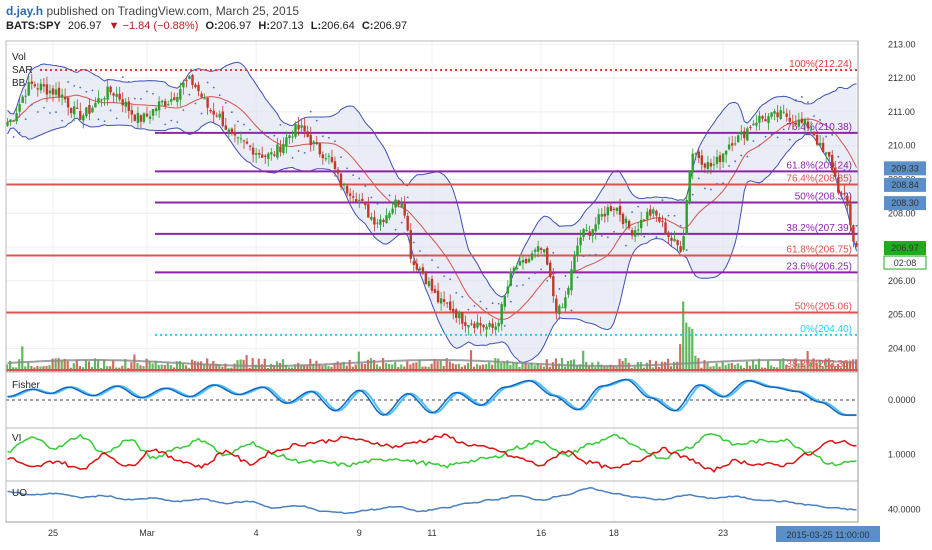 This screenshot has height=550, width=932. Describe the element at coordinates (541, 533) in the screenshot. I see `x-tick-label: 16` at that location.